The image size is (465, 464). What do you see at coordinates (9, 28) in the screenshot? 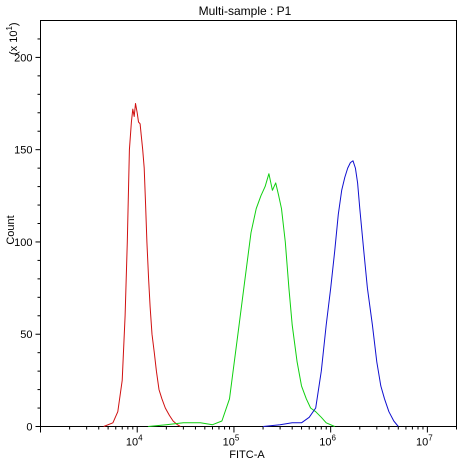
I see `y-scale-exponent: 1` at bounding box center [9, 28].